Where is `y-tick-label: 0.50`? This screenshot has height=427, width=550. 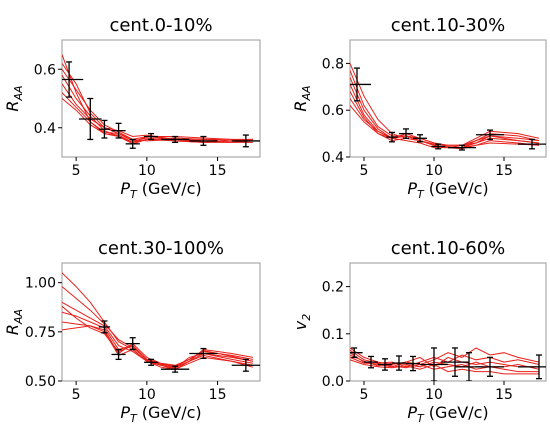
y-tick-label: 0.50 is located at coordinates (40, 382).